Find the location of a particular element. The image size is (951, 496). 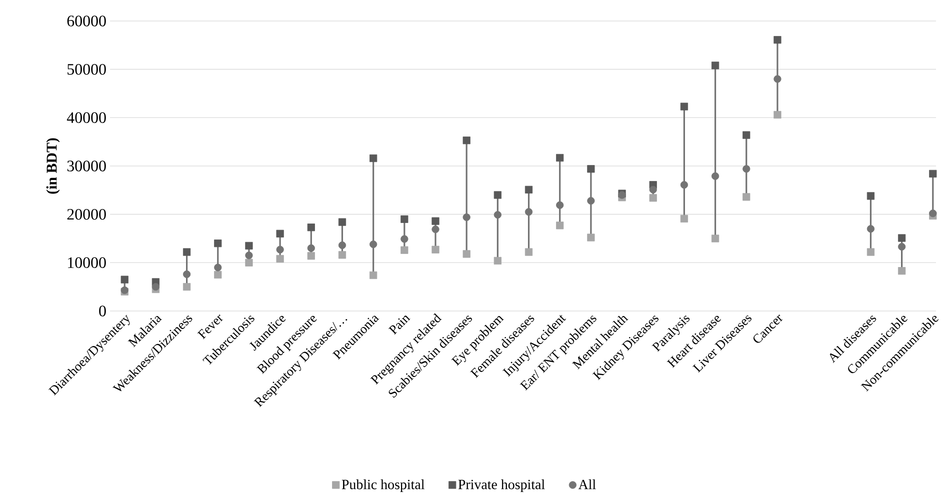

y-axis-title: (in BDT) is located at coordinates (53, 166).